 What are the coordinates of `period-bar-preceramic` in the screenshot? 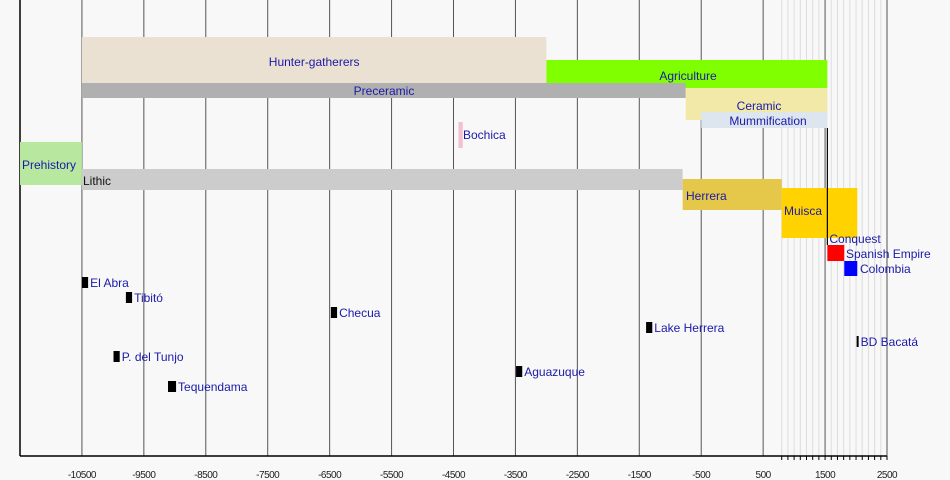 It's located at (383, 90).